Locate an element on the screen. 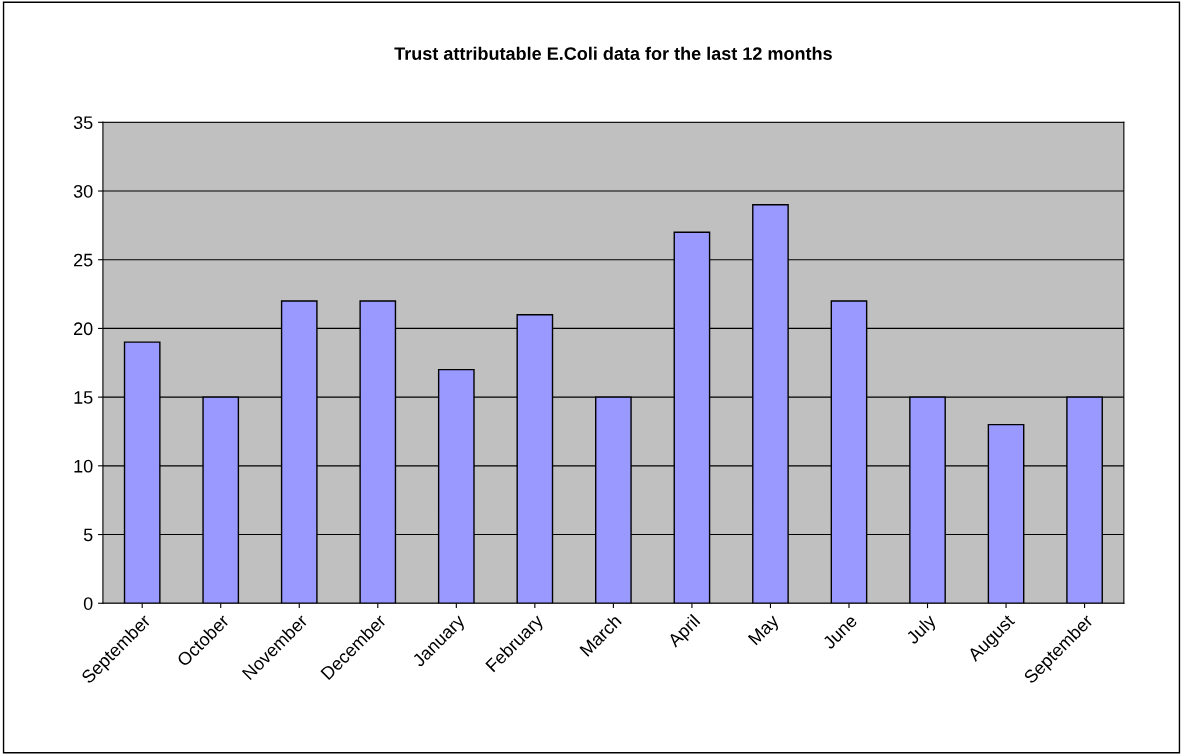  x-tick-label: May is located at coordinates (765, 630).